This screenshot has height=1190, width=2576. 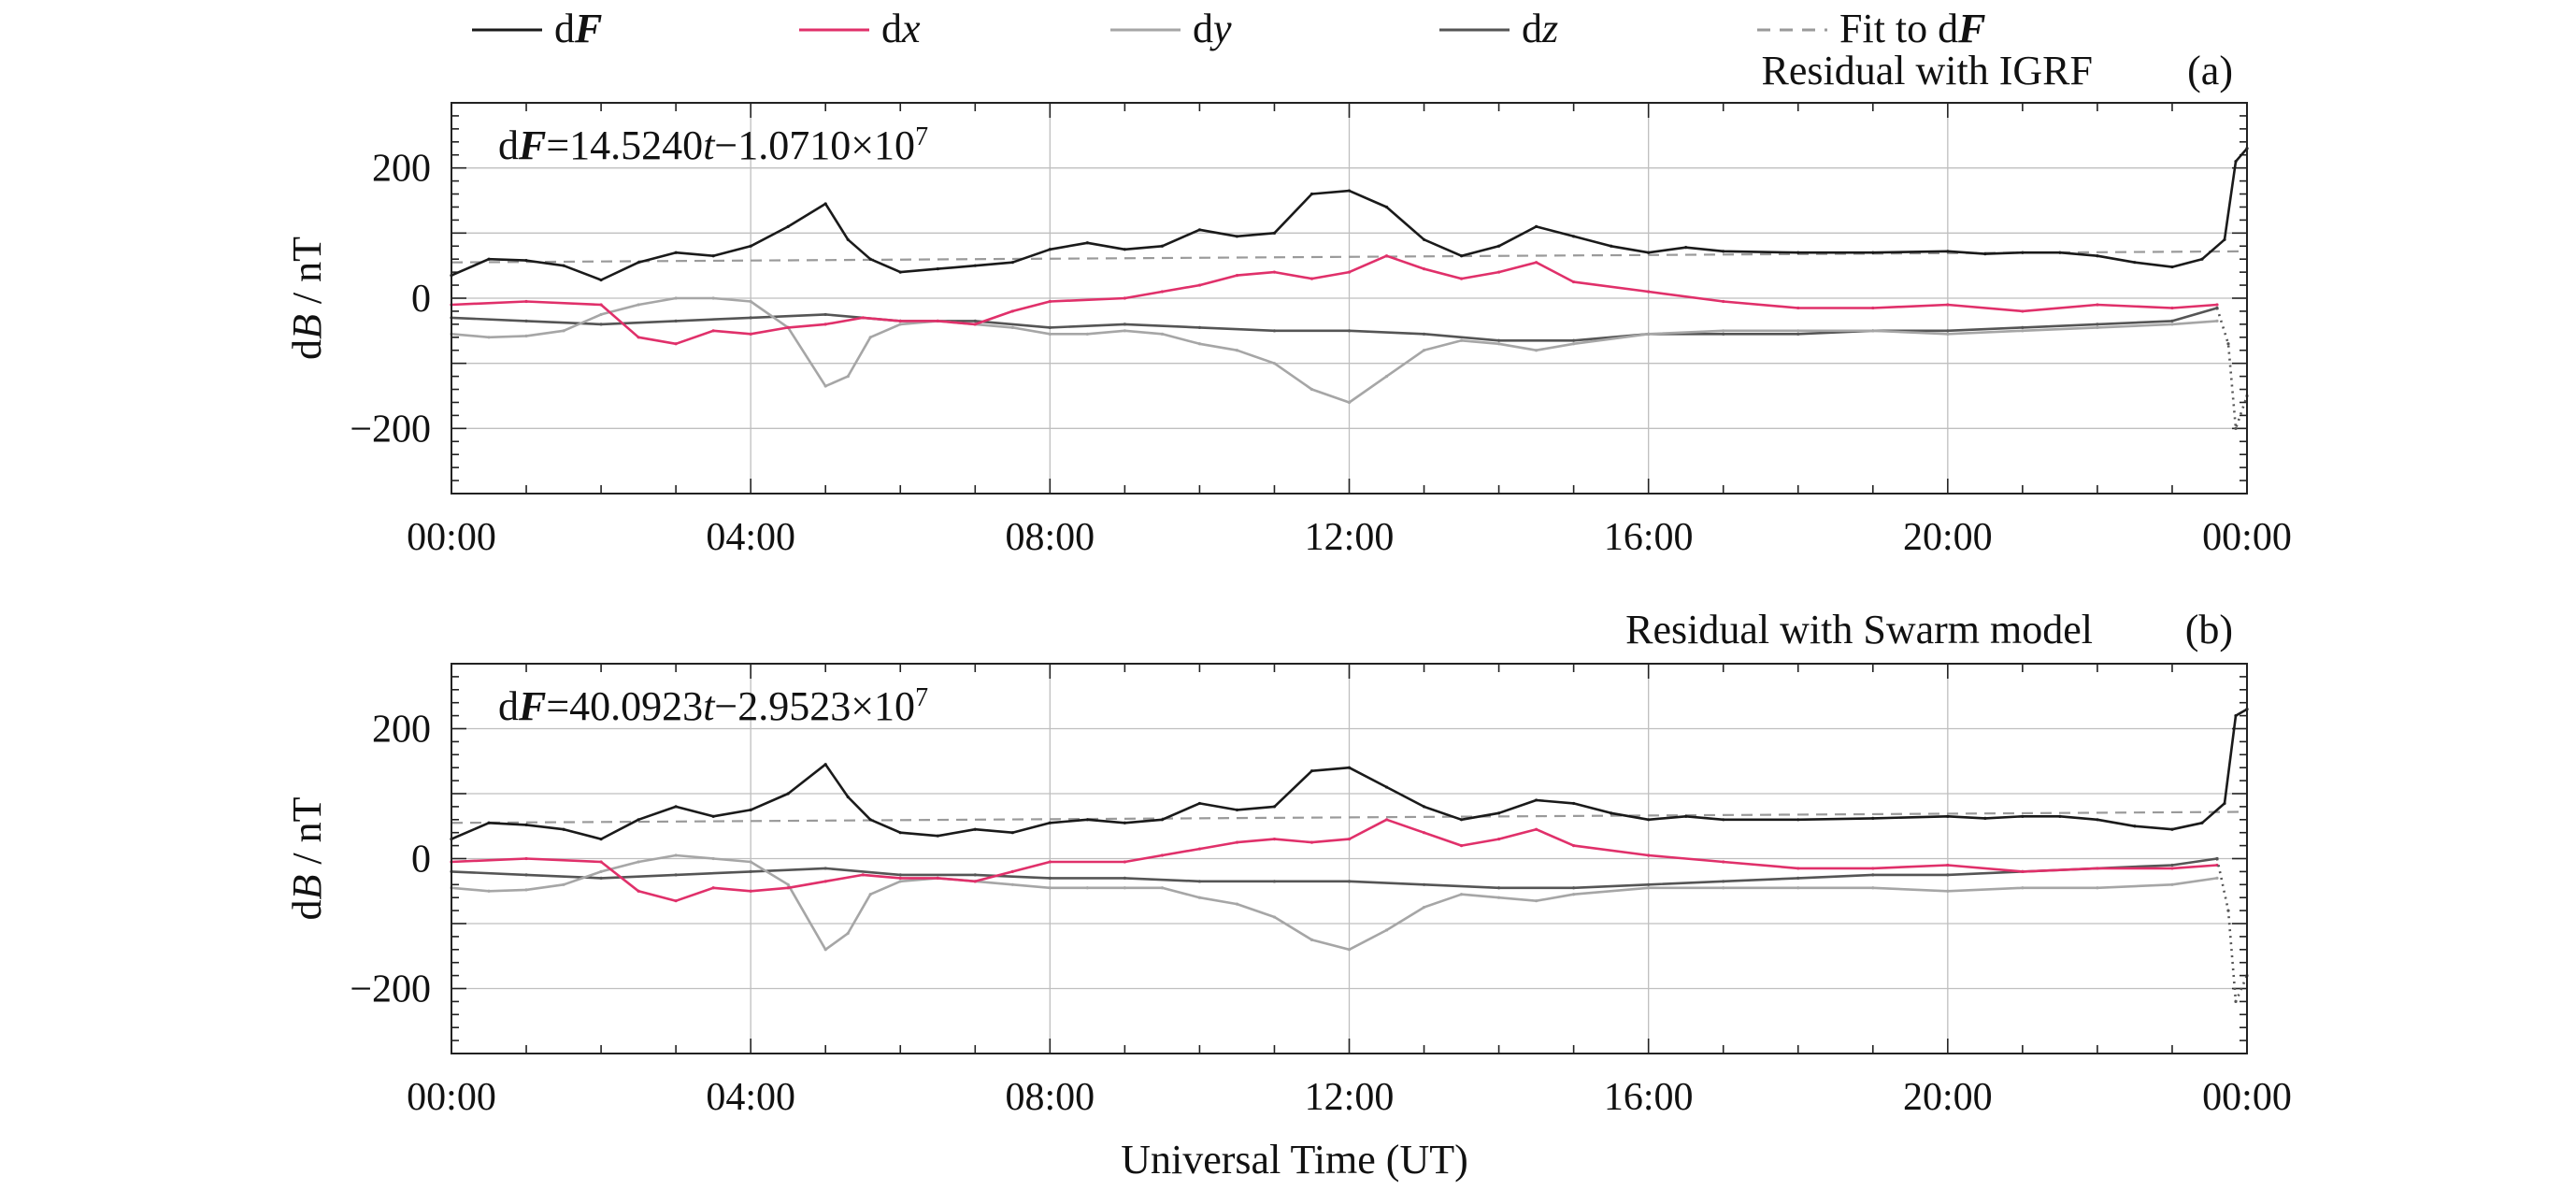 What do you see at coordinates (1334, 324) in the screenshot?
I see `series-dz` at bounding box center [1334, 324].